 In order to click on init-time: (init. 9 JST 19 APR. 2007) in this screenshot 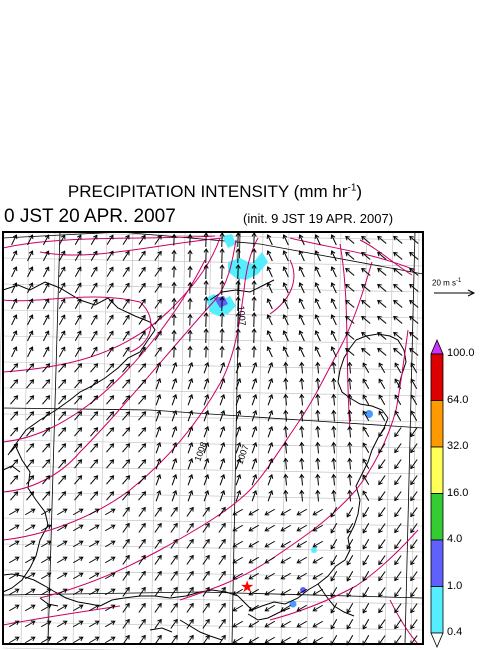, I will do `click(318, 218)`.